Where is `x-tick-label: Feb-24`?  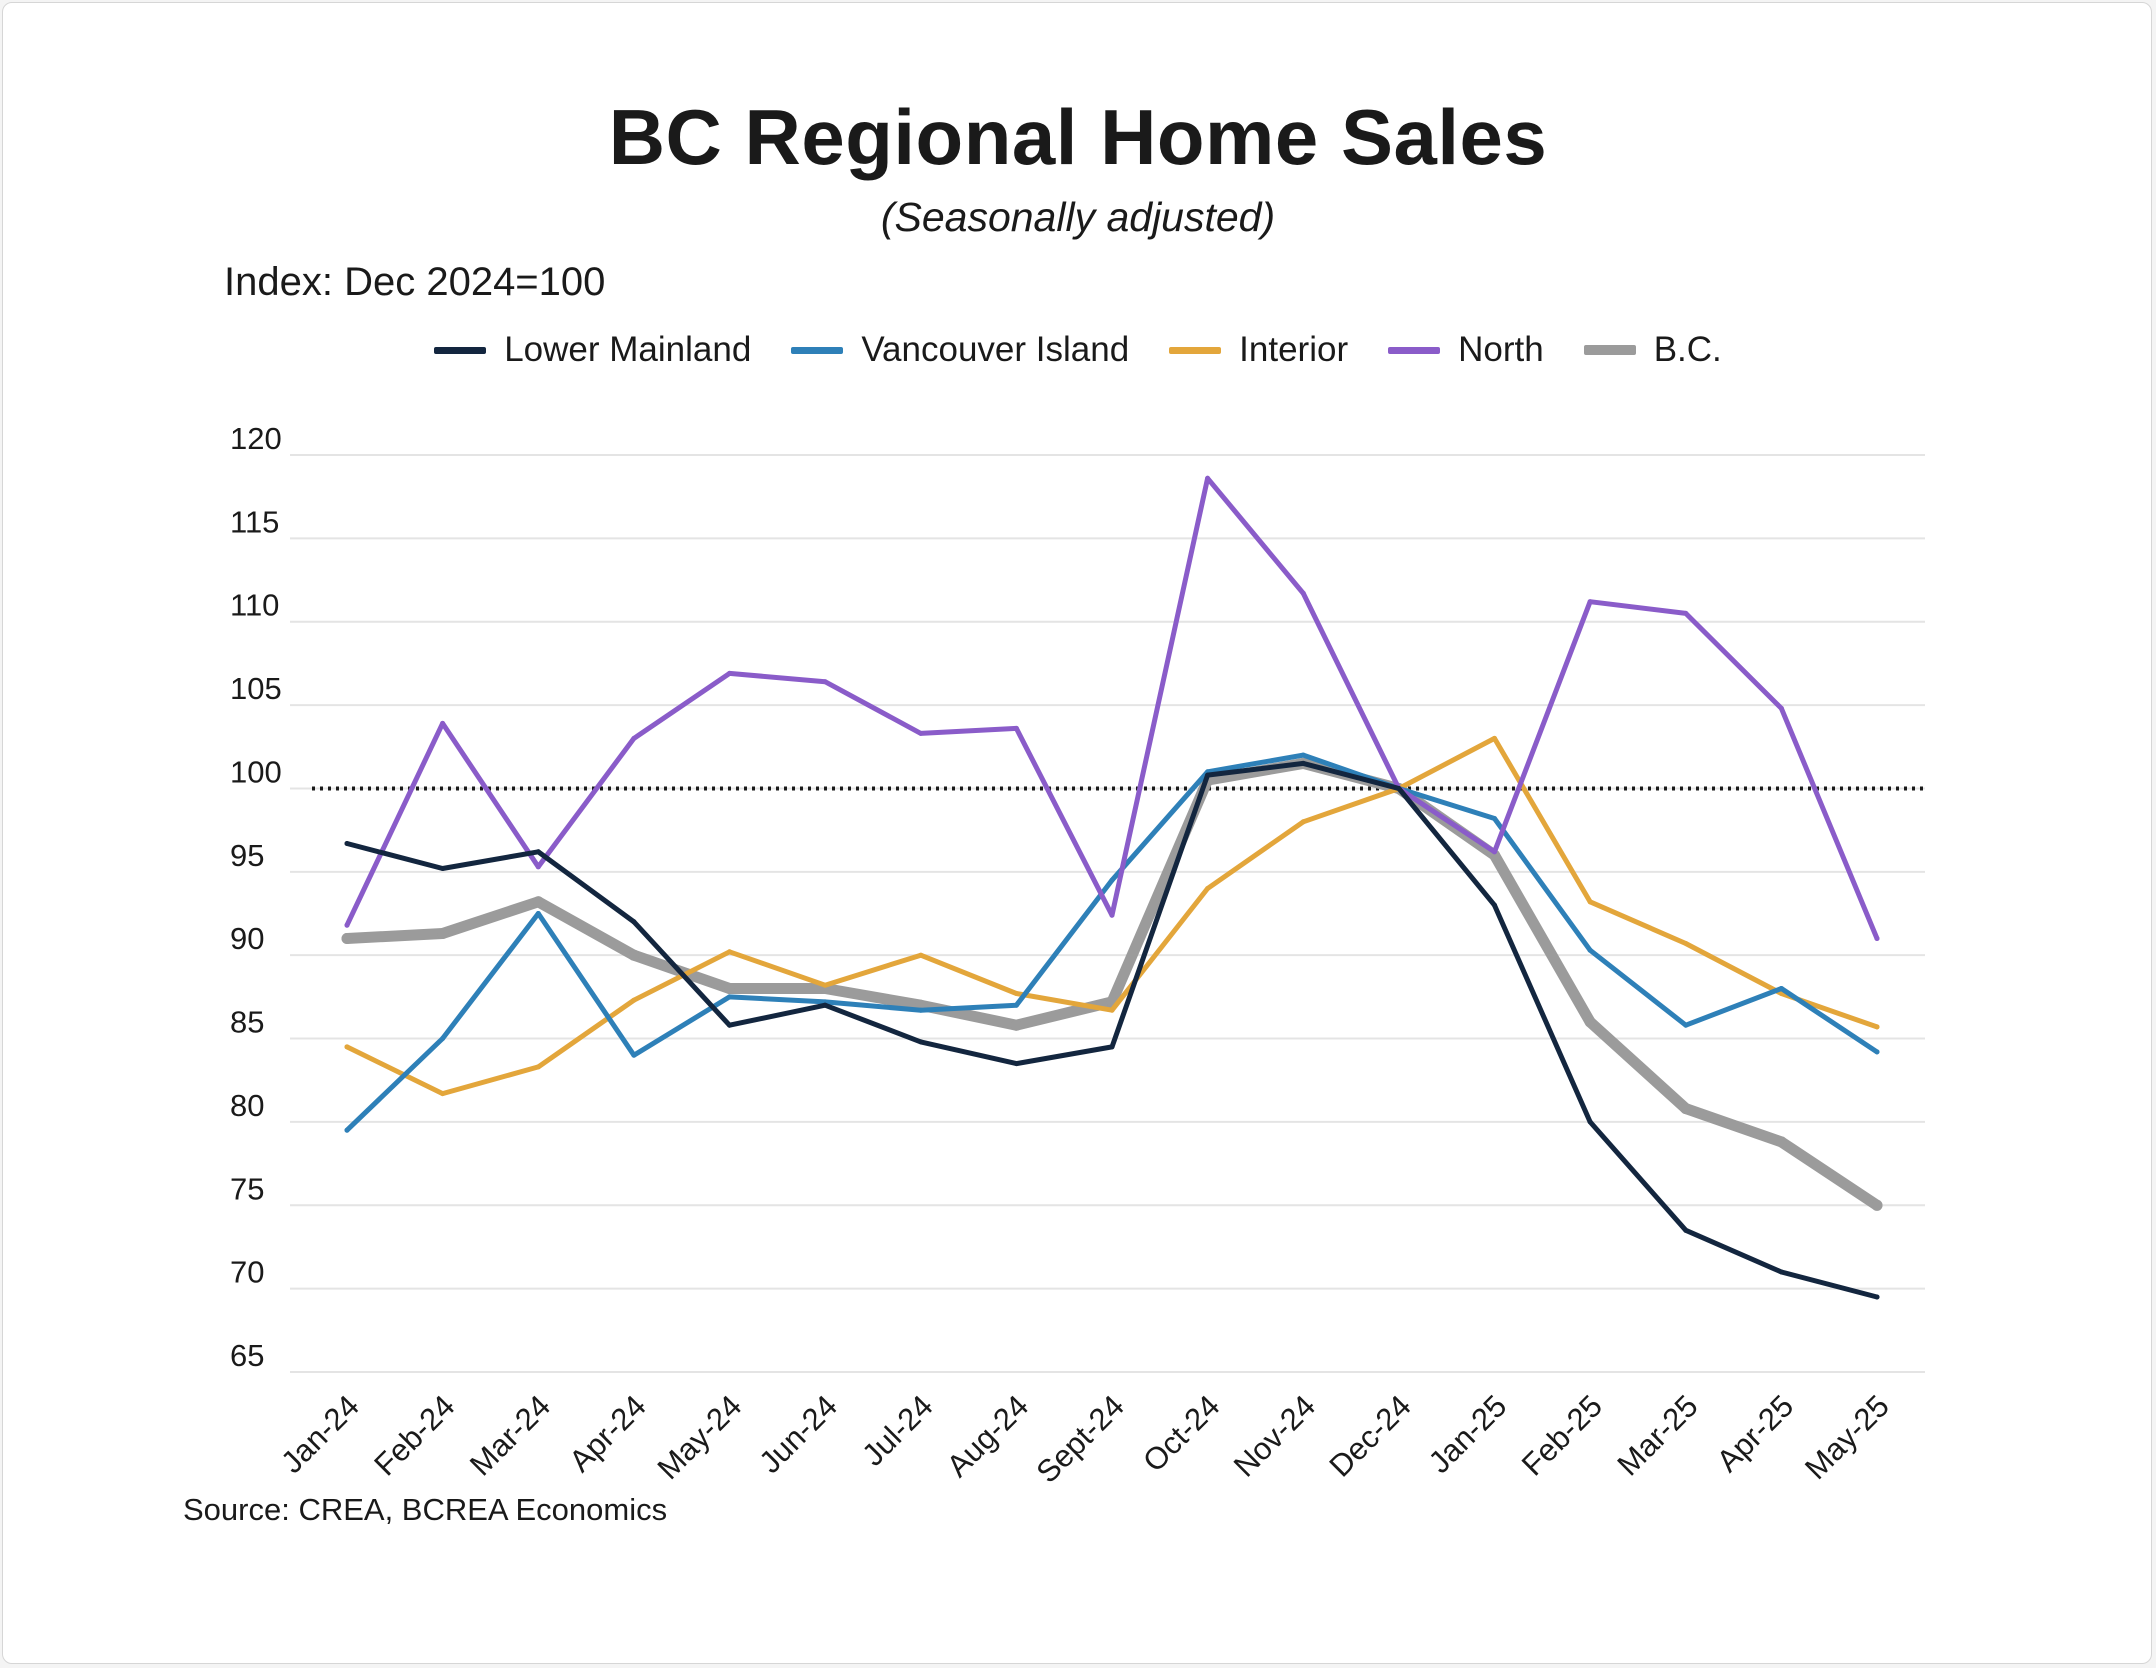 x-tick-label: Feb-24 is located at coordinates (414, 1435).